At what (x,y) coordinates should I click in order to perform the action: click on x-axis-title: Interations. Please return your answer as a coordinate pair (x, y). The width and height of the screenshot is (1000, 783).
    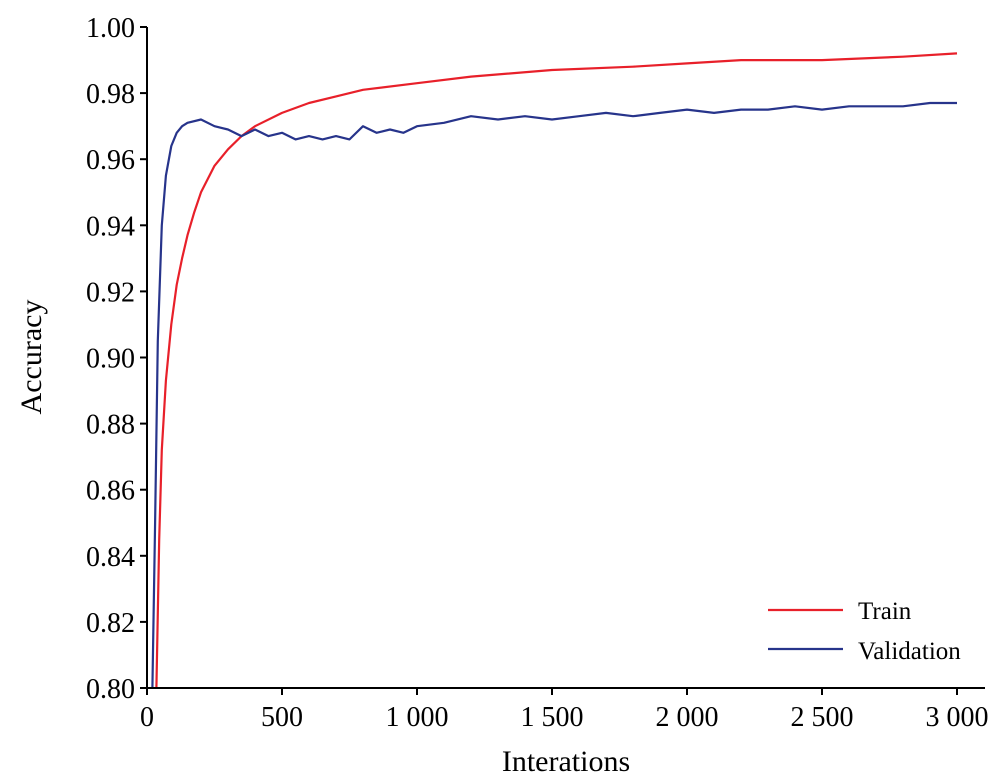
    Looking at the image, I should click on (566, 761).